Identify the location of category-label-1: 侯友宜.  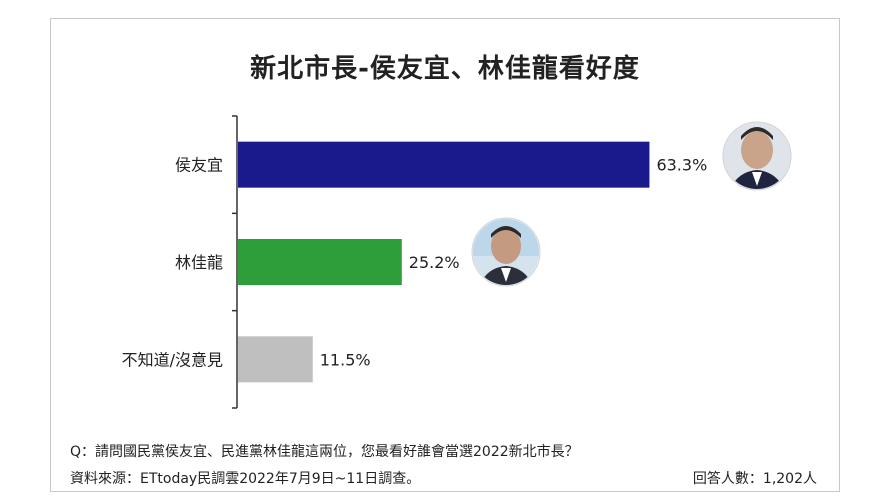
(199, 165).